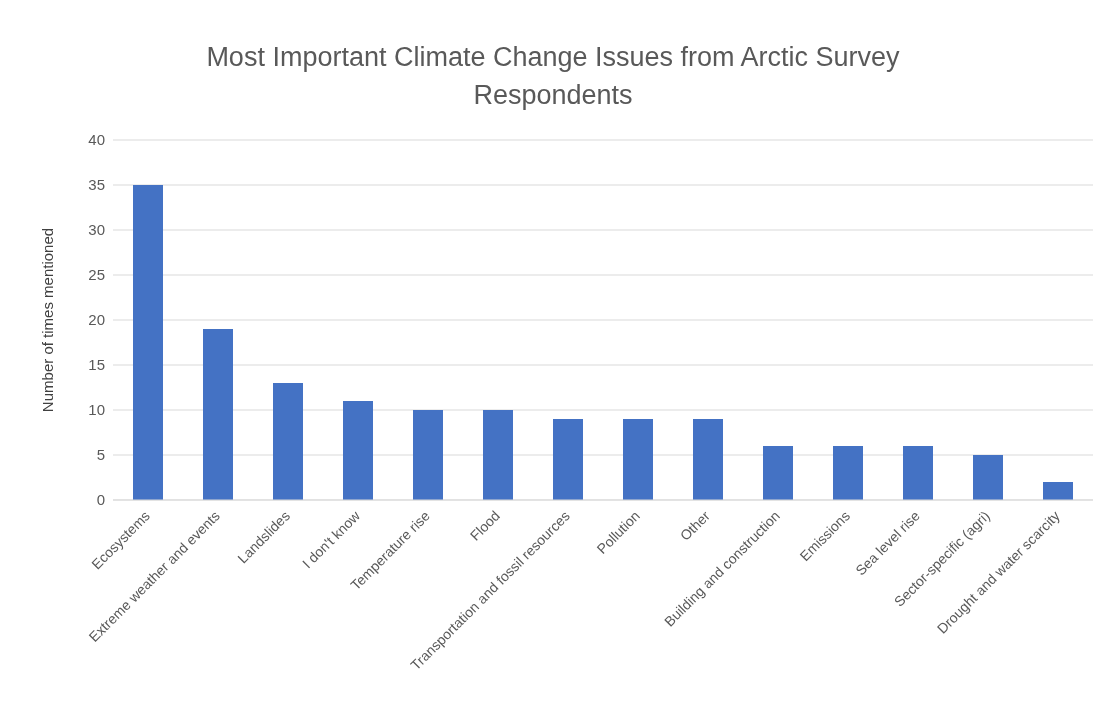 The height and width of the screenshot is (722, 1106). I want to click on y-tick-label: 30, so click(96, 230).